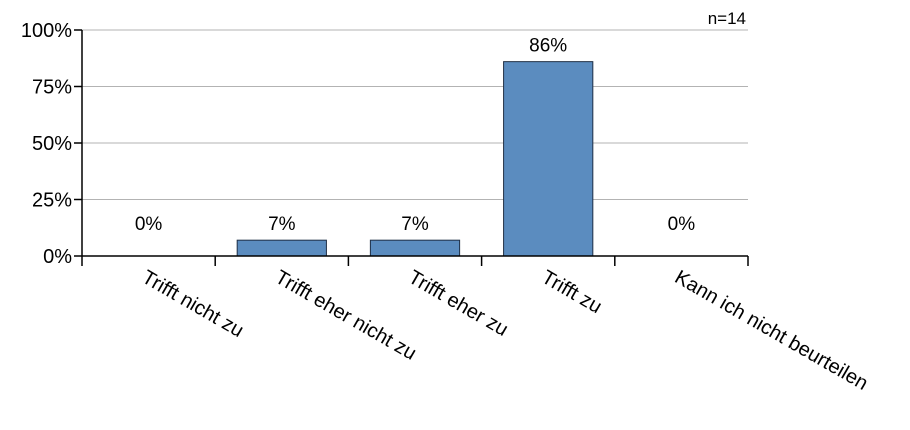 The width and height of the screenshot is (910, 430). I want to click on sample-size-annotation: n=14, so click(727, 18).